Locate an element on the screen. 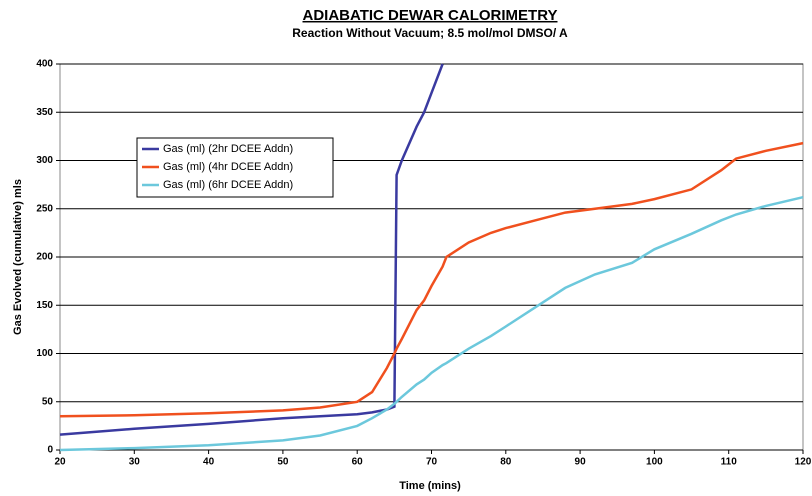 The width and height of the screenshot is (812, 496). x-tick-label: 120 is located at coordinates (803, 462).